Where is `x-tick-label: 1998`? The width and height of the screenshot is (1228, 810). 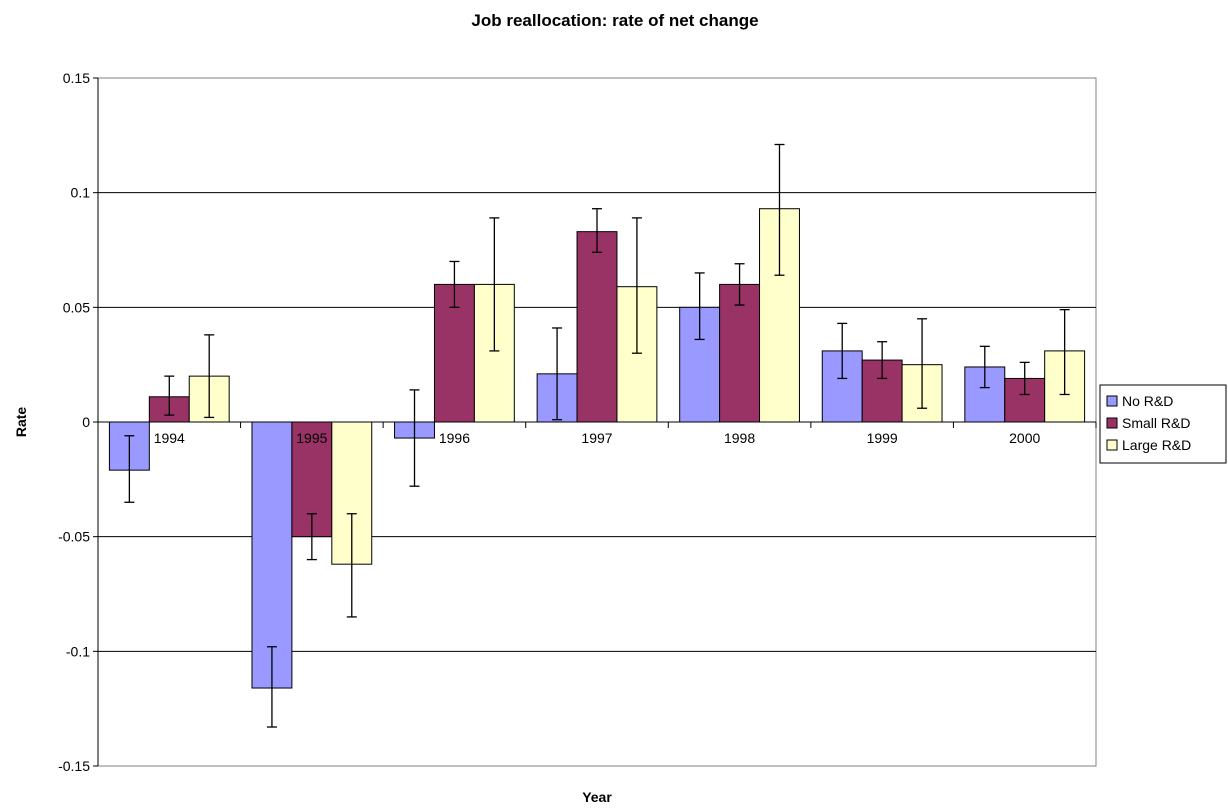
x-tick-label: 1998 is located at coordinates (739, 438).